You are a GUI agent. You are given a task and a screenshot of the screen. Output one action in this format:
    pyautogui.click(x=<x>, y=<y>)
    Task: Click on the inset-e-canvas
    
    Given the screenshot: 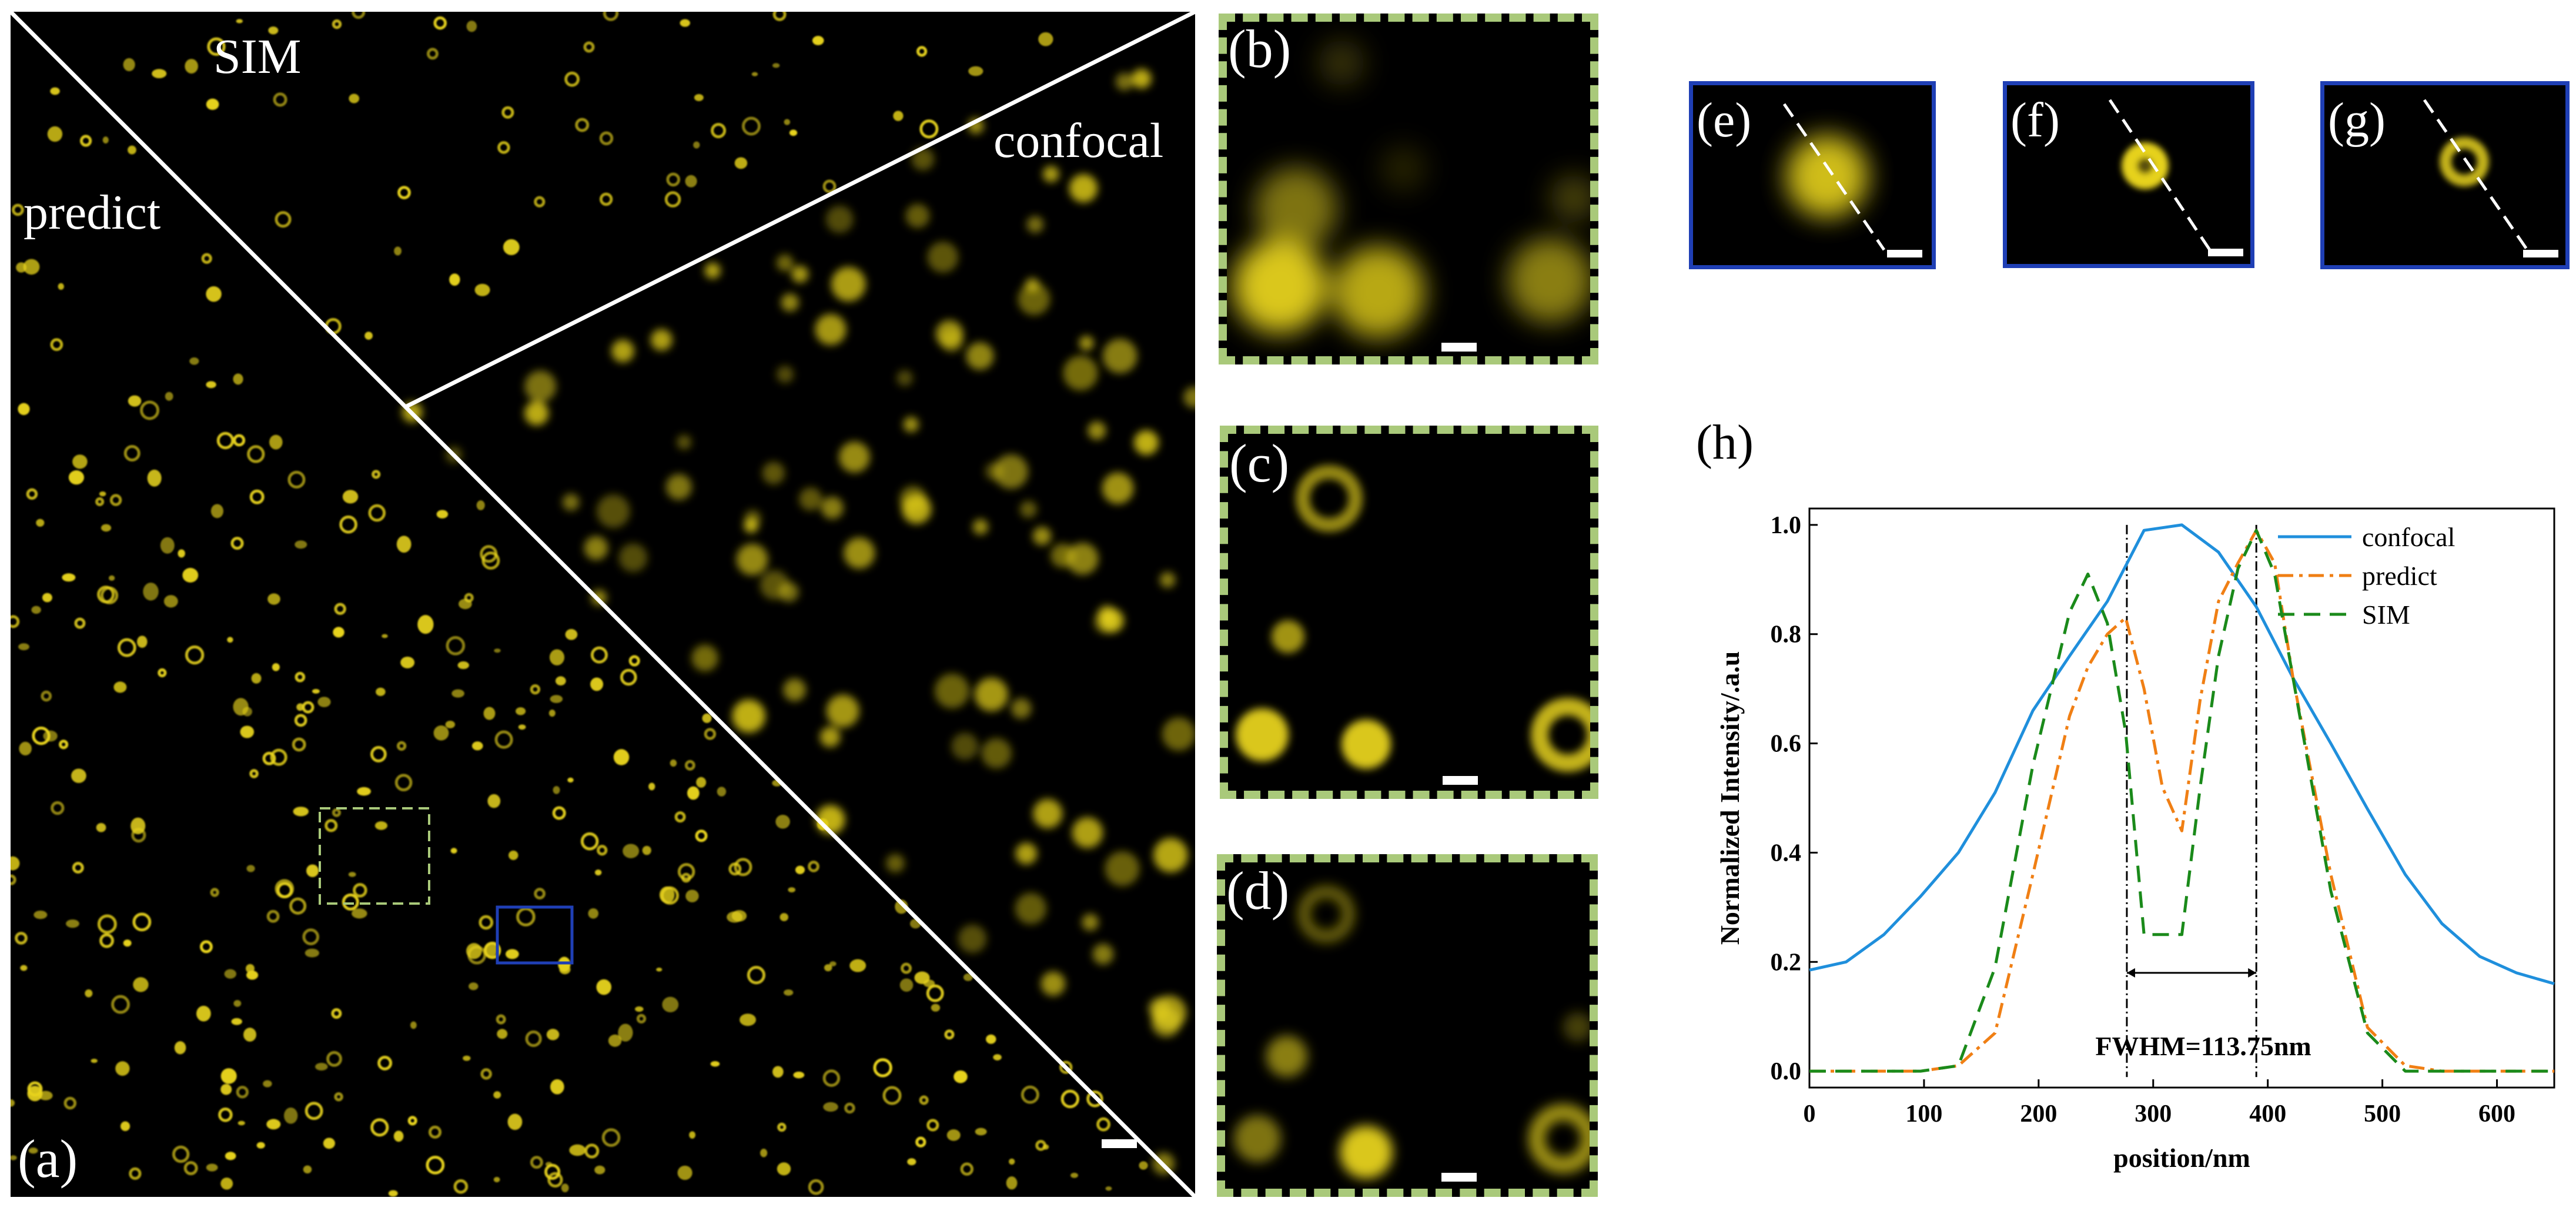 What is the action you would take?
    pyautogui.click(x=1812, y=175)
    